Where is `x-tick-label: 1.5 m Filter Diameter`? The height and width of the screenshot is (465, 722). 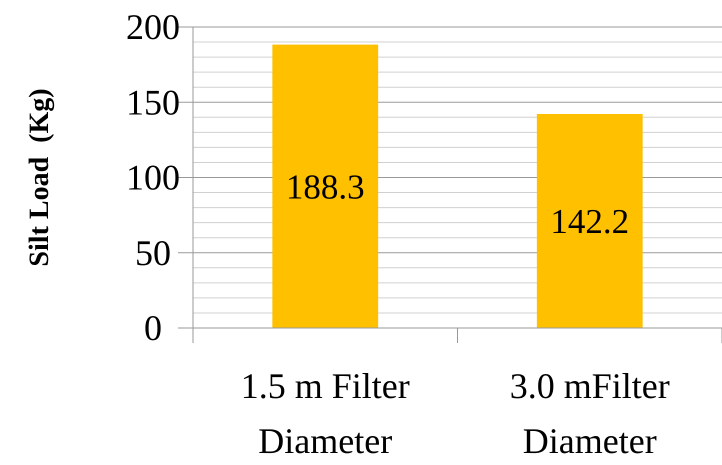 x-tick-label: 1.5 m Filter Diameter is located at coordinates (325, 413).